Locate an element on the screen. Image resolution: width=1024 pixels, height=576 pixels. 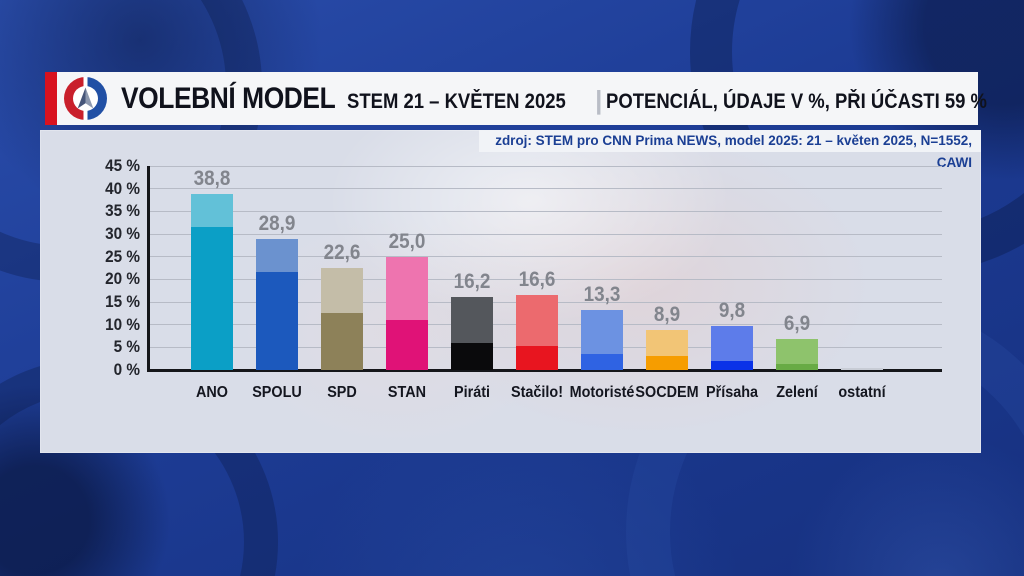
x-axis-label-ANO: ANO is located at coordinates (212, 392).